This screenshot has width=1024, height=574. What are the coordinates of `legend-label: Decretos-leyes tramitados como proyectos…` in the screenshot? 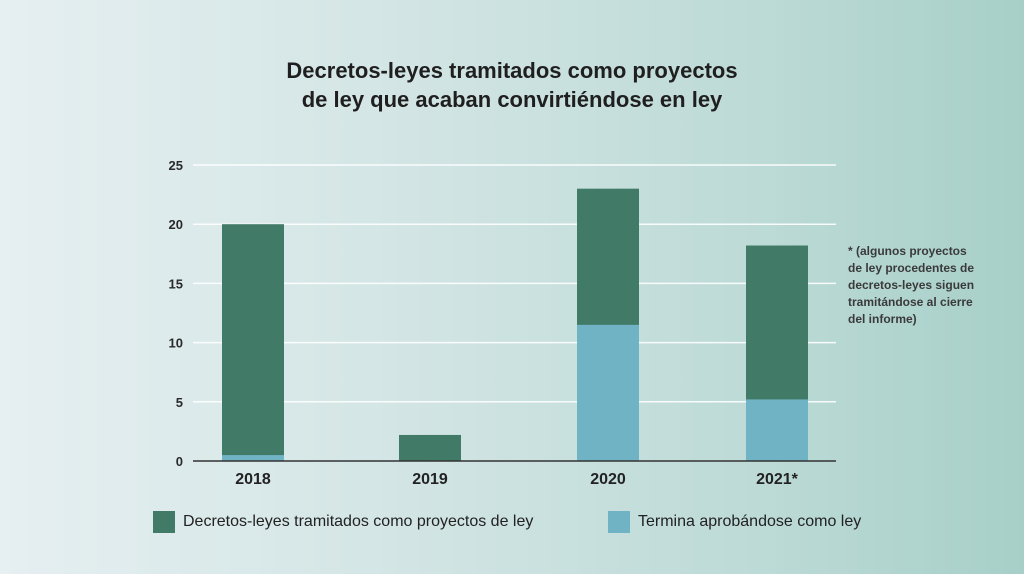 It's located at (358, 521).